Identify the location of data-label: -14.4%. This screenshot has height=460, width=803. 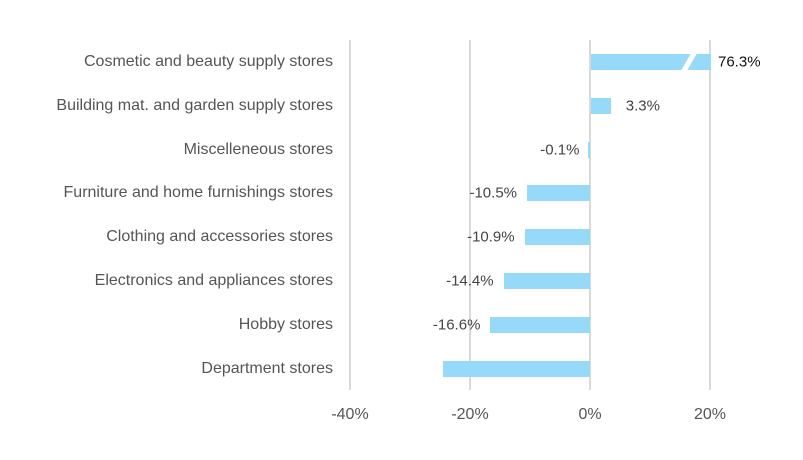
(470, 281).